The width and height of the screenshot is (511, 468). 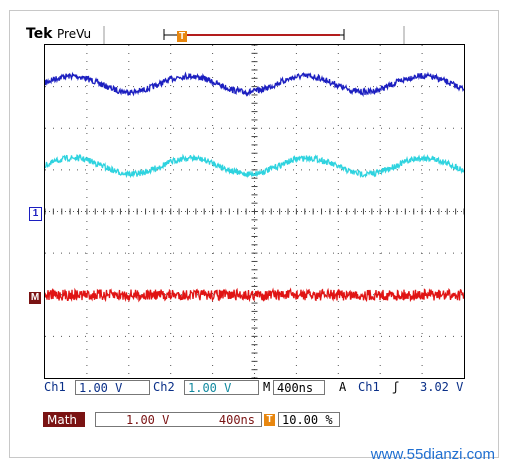 What do you see at coordinates (343, 387) in the screenshot?
I see `trigger-mode: A` at bounding box center [343, 387].